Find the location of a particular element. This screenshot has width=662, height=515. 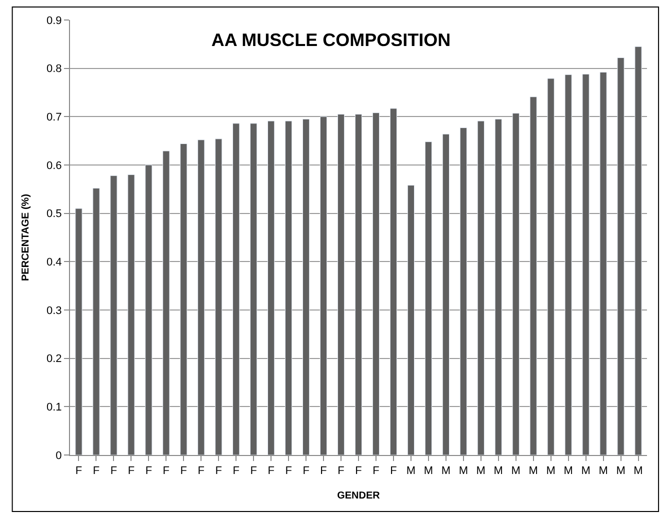

y-tick-label: 0.6 is located at coordinates (54, 166).